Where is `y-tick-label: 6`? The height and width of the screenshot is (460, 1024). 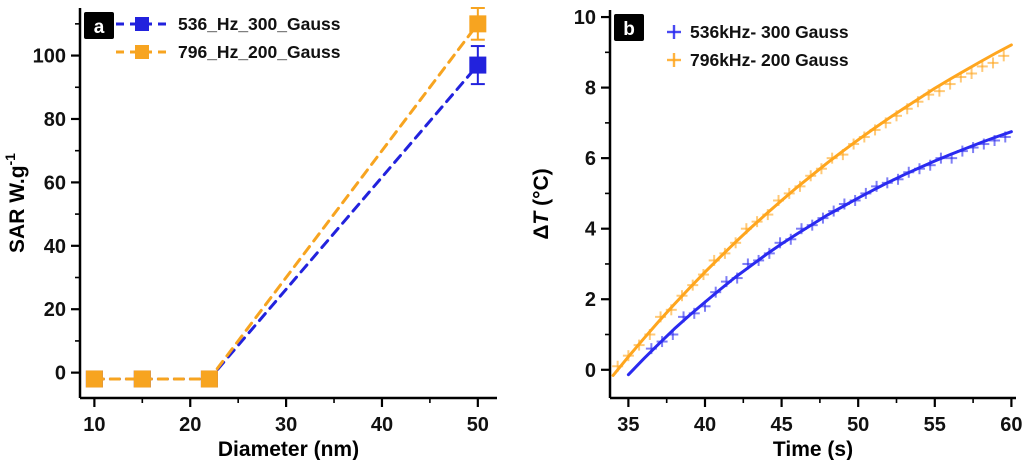 y-tick-label: 6 is located at coordinates (590, 159).